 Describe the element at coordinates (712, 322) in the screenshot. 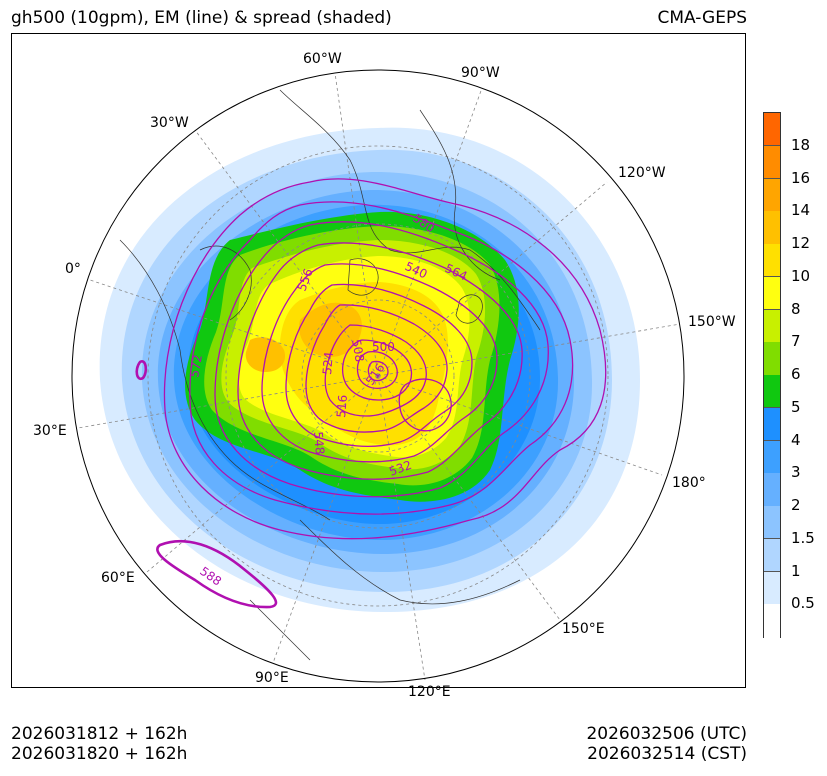

I see `lon-label: 150°W` at that location.